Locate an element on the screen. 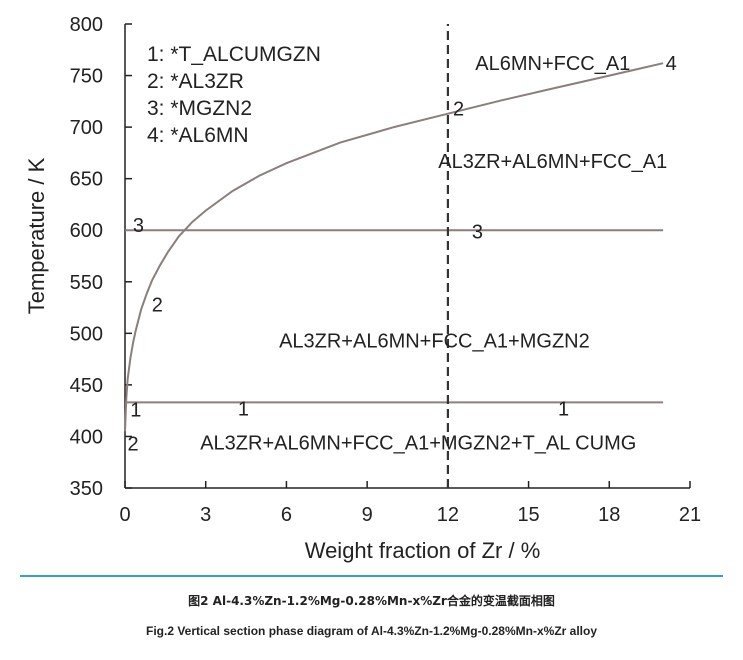 This screenshot has width=743, height=660. phase-region-label: AL6MN+FCC_A1 is located at coordinates (552, 64).